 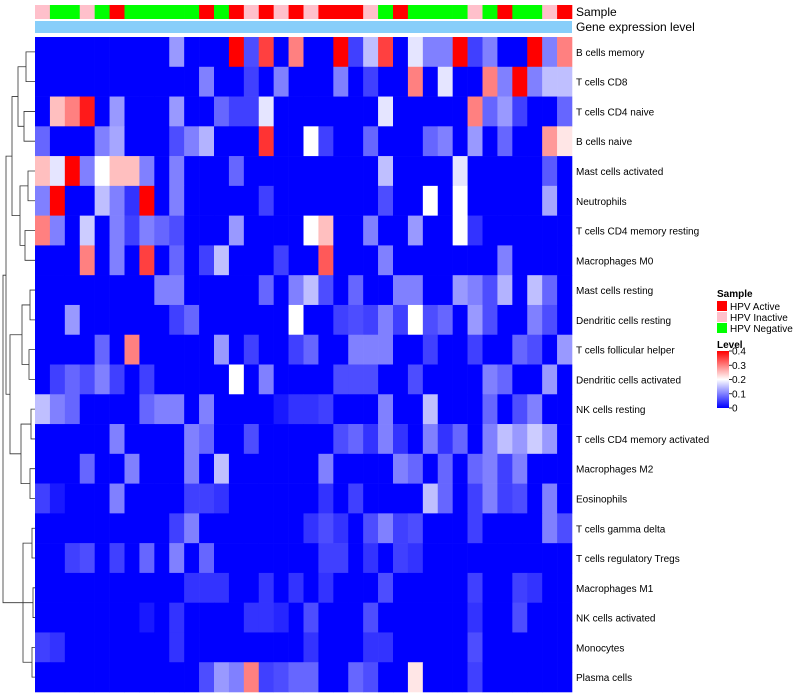 What do you see at coordinates (304, 12) in the screenshot?
I see `sample-annotation-bar` at bounding box center [304, 12].